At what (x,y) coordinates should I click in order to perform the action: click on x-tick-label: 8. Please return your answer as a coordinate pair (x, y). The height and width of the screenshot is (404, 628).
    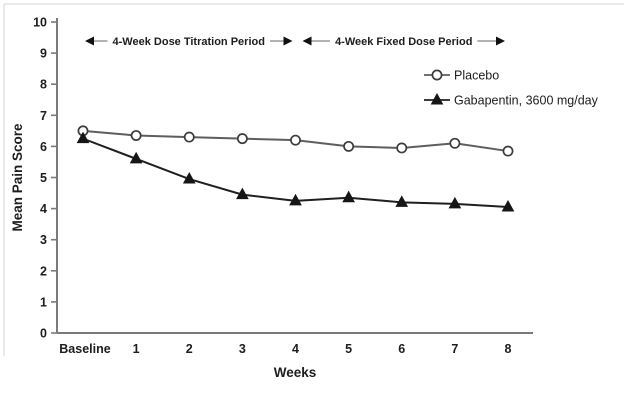
    Looking at the image, I should click on (508, 349).